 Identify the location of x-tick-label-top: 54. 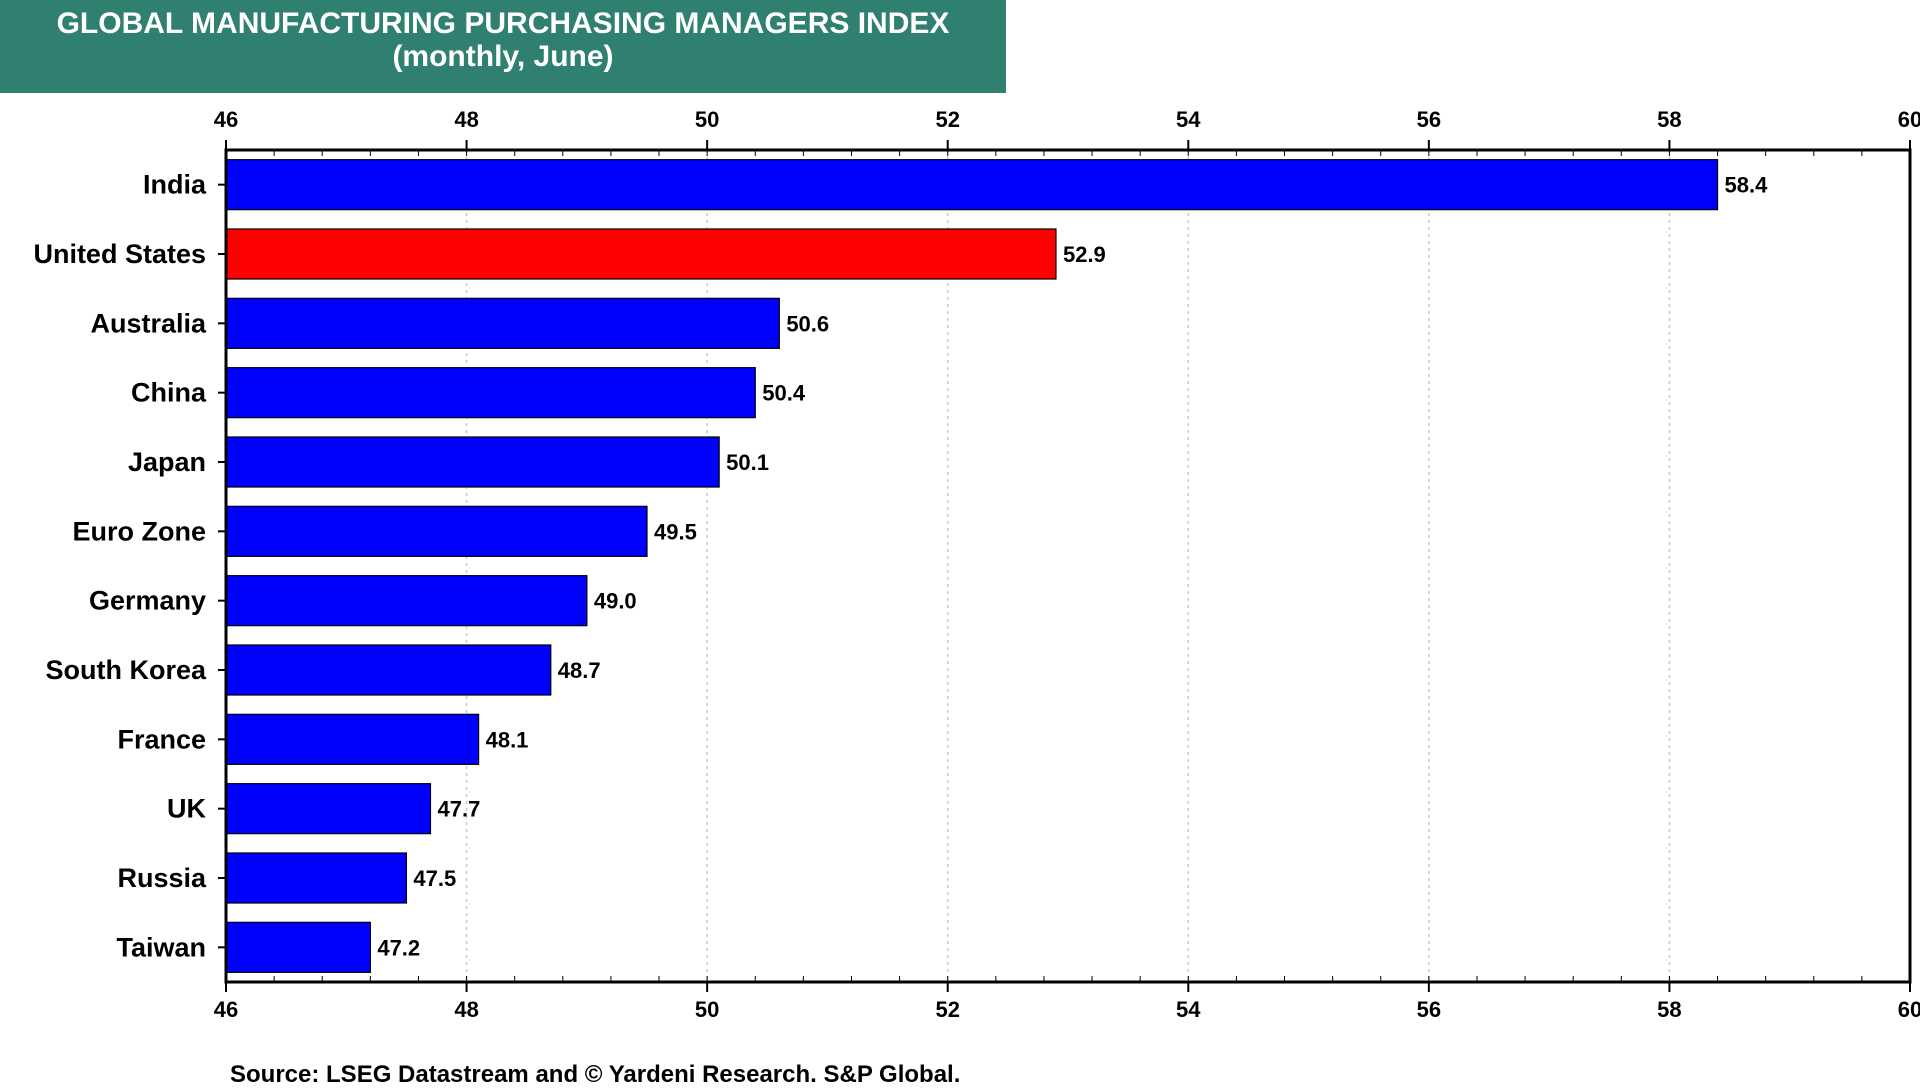
(1188, 119).